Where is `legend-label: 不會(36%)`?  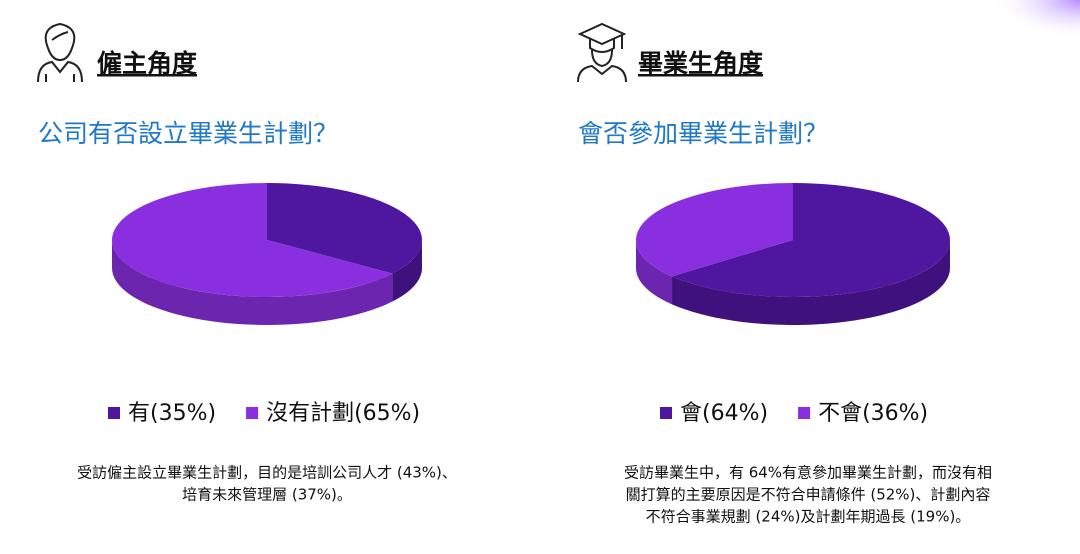
legend-label: 不會(36%) is located at coordinates (873, 413).